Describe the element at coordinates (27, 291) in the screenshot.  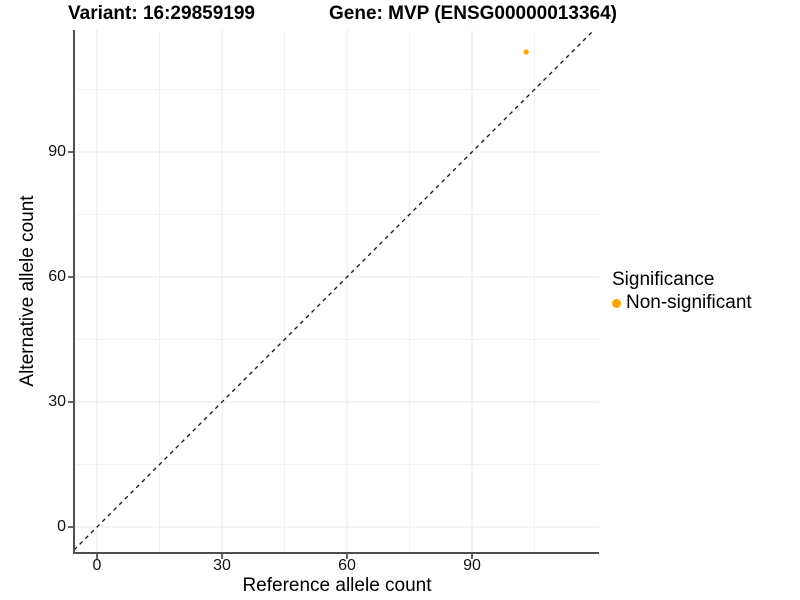
I see `y-axis-title: Alternative allele count` at that location.